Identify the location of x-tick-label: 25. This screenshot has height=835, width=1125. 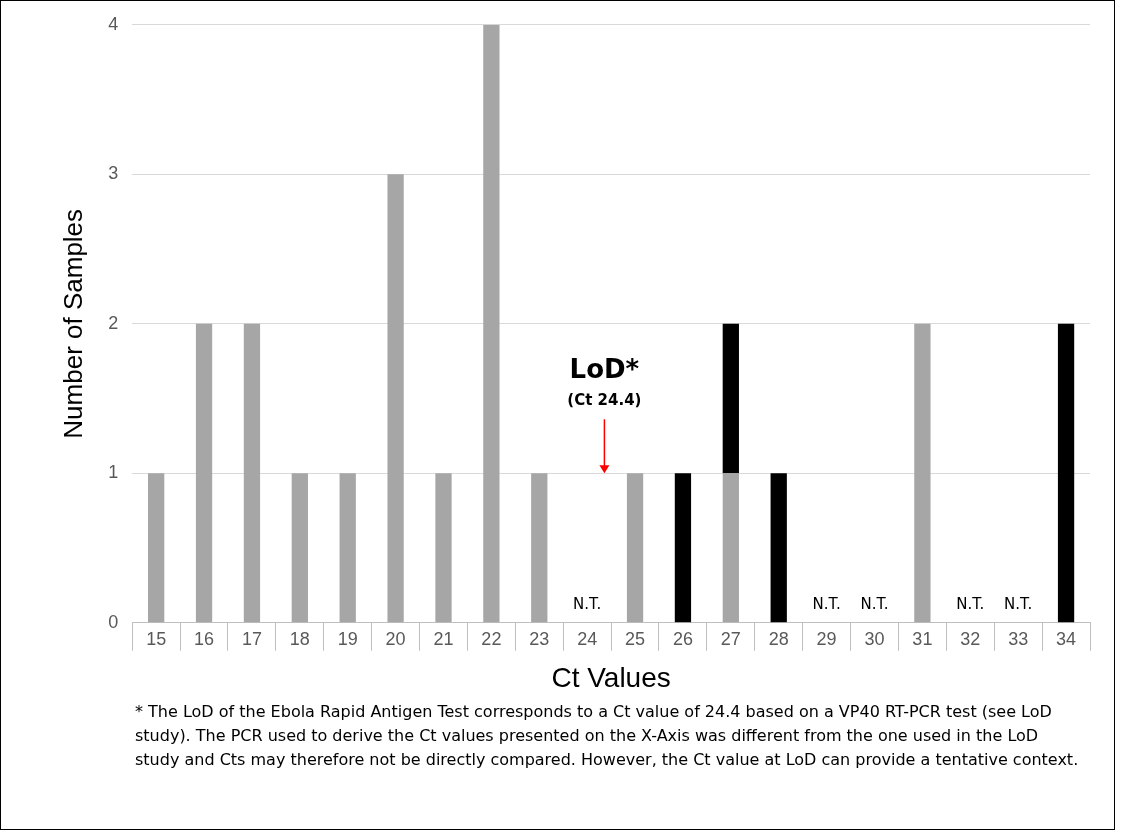
(635, 638).